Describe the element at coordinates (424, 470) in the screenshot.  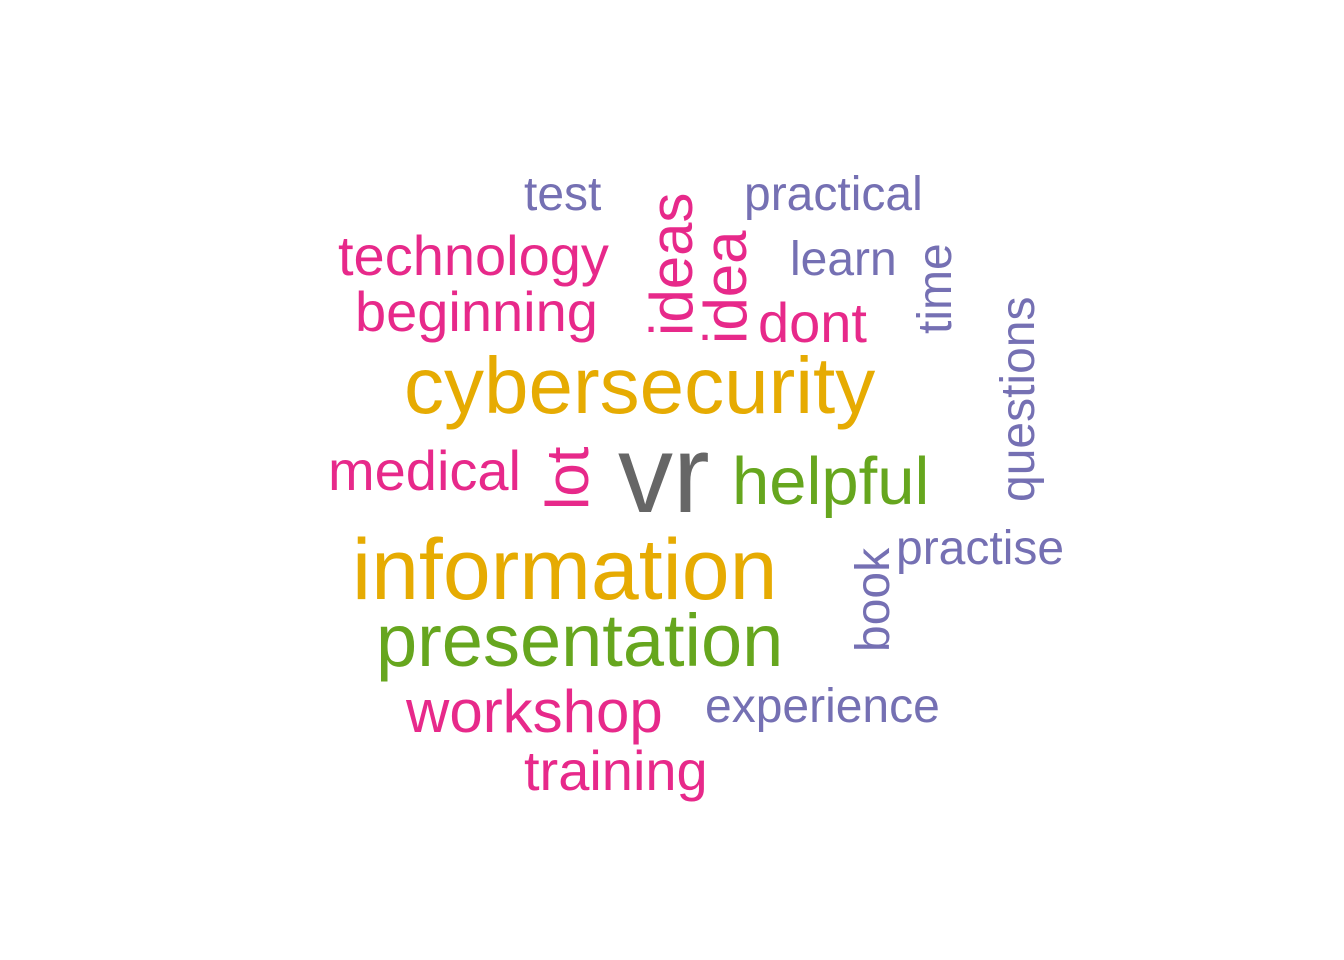
I see `word-medical: medical` at that location.